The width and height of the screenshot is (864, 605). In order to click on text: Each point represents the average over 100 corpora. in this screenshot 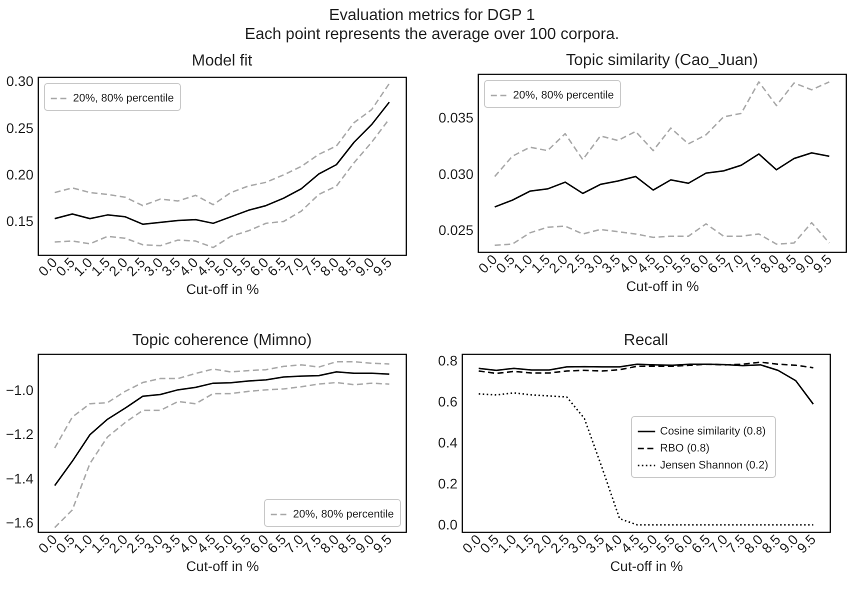, I will do `click(432, 34)`.